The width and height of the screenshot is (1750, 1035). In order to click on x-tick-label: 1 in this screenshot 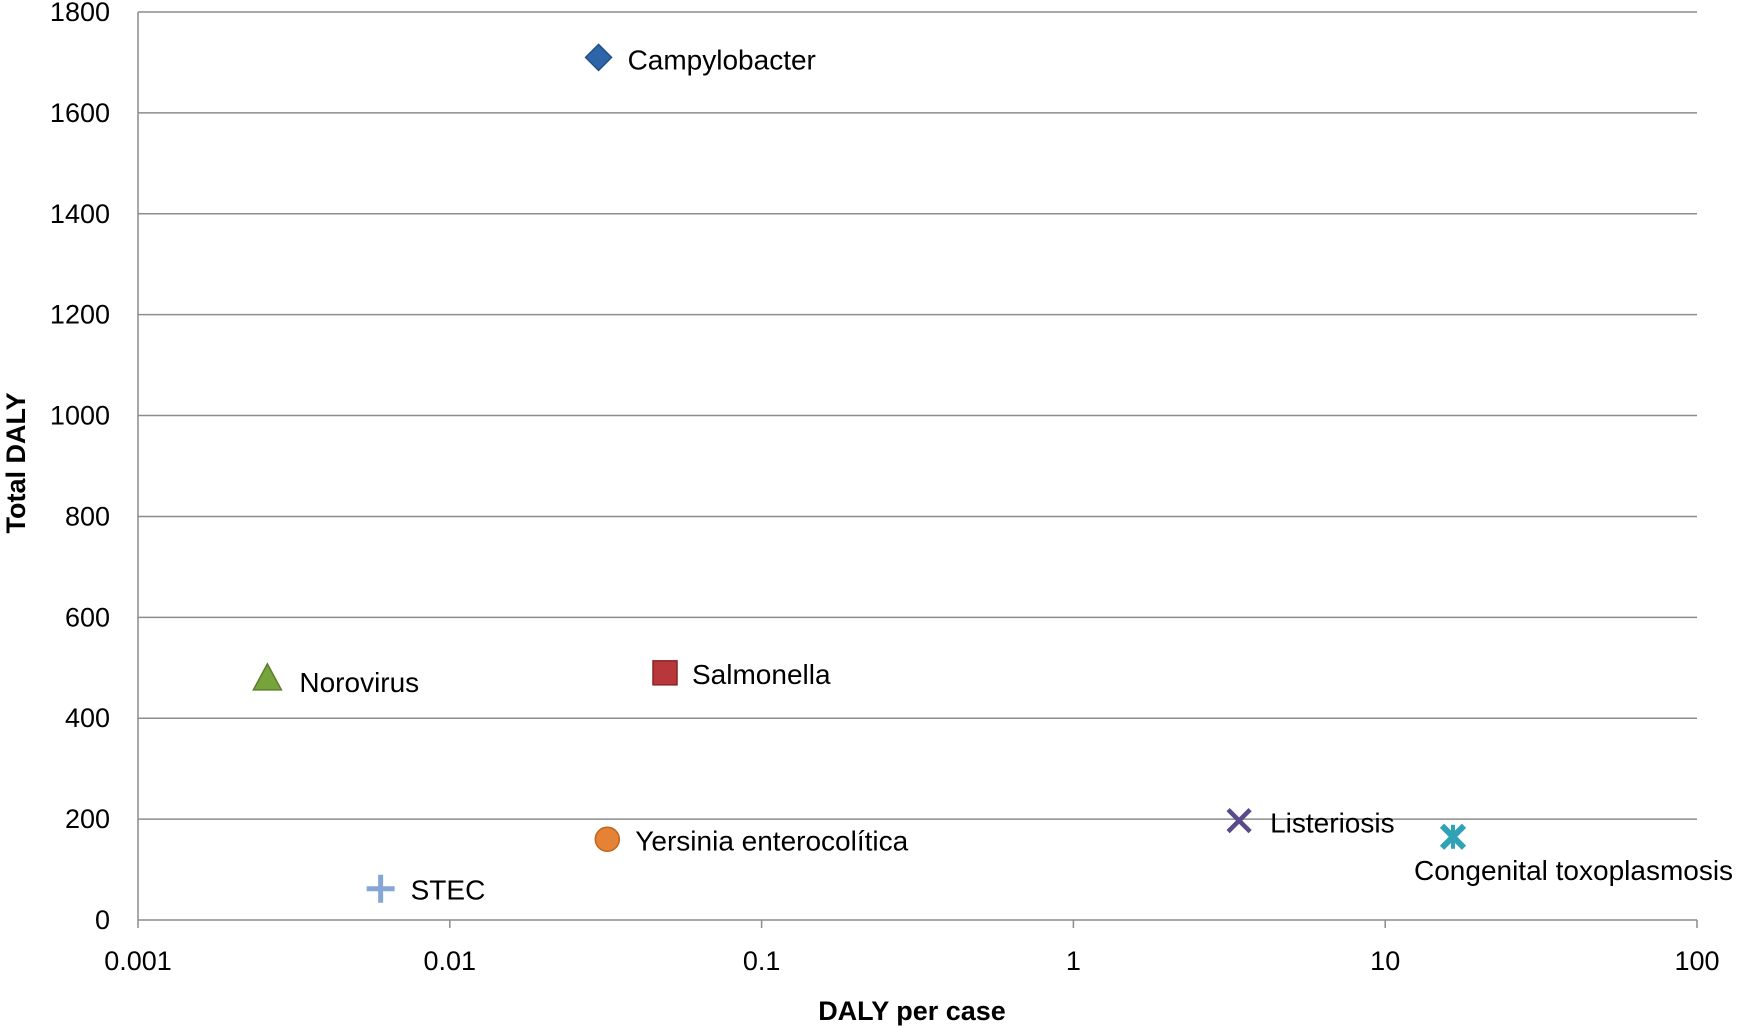, I will do `click(1073, 961)`.